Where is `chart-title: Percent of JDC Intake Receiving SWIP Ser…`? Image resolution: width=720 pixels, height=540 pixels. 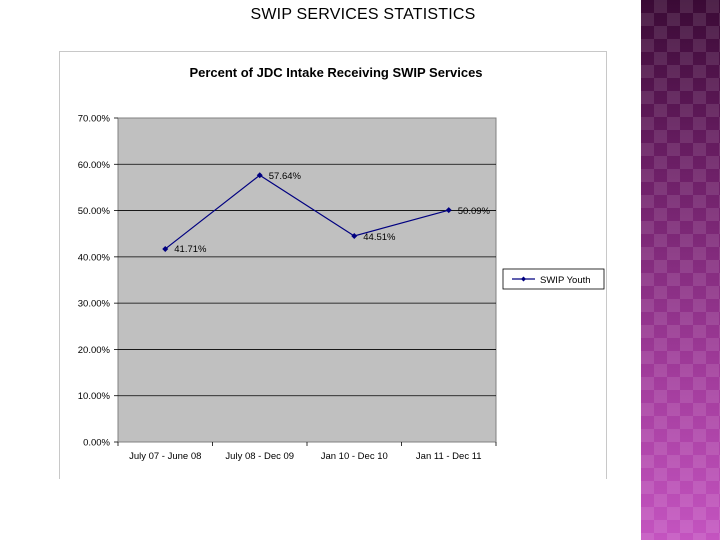 chart-title: Percent of JDC Intake Receiving SWIP Ser… is located at coordinates (335, 72).